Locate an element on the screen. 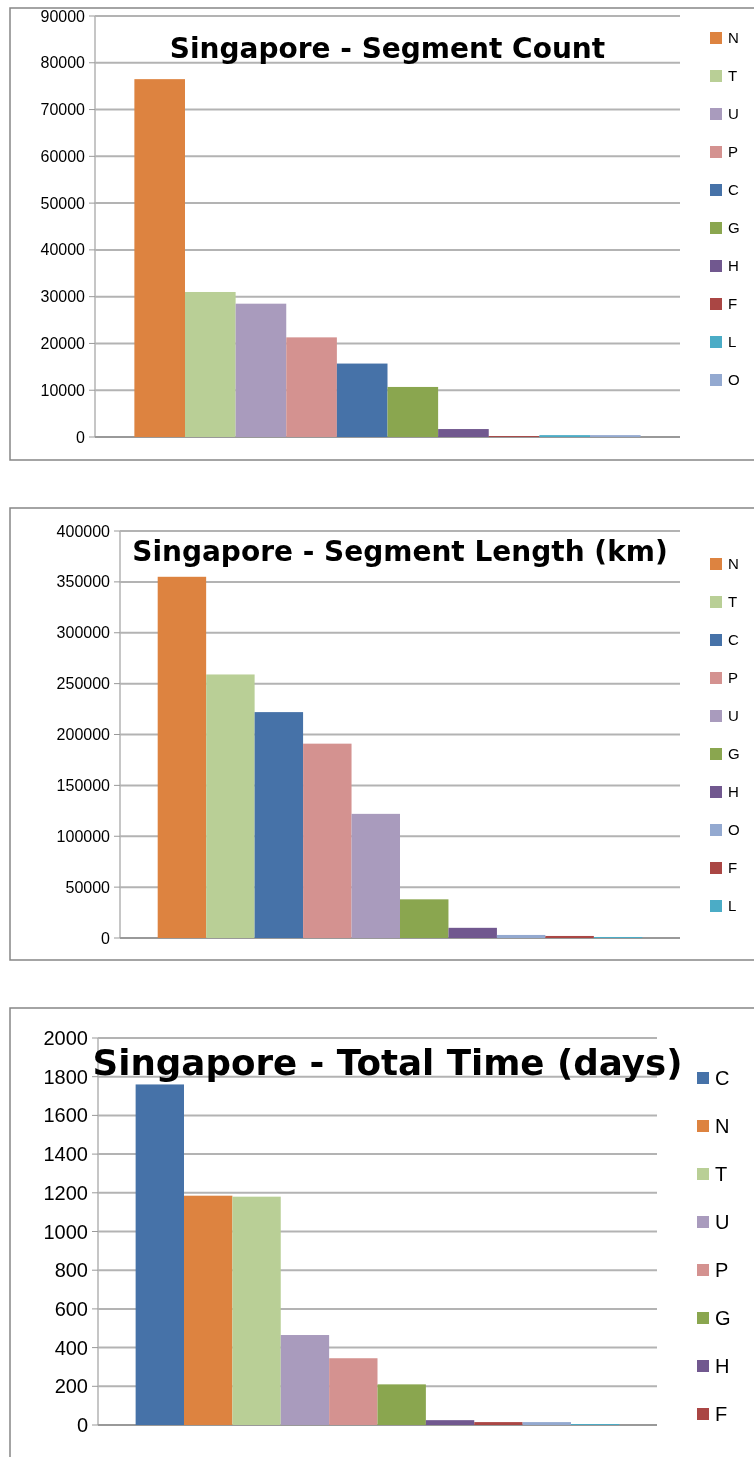 This screenshot has width=754, height=1457. y-tick-label: 150000 is located at coordinates (83, 785).